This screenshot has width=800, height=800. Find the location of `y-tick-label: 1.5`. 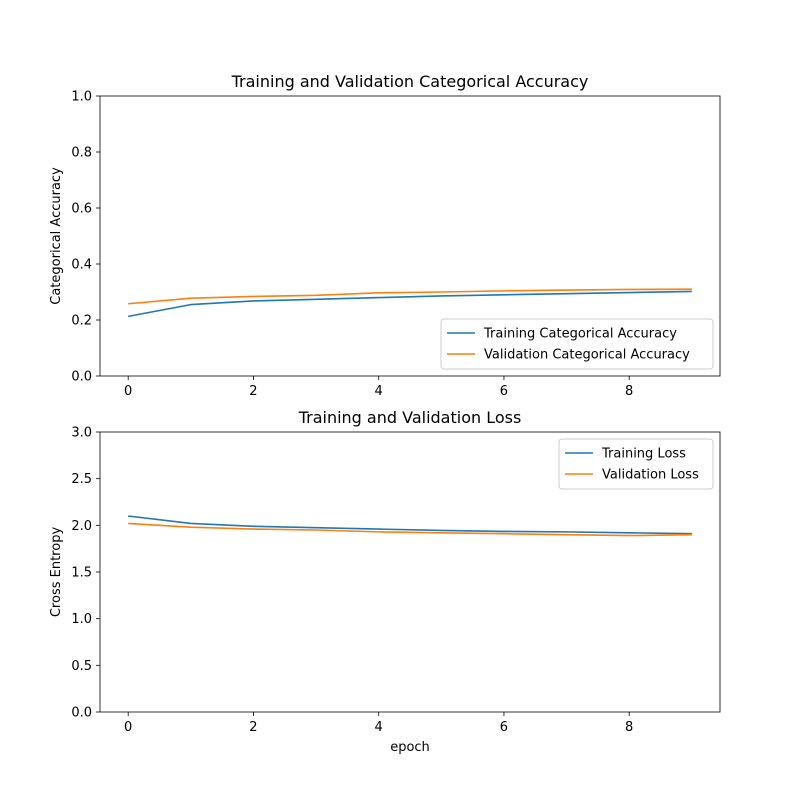

y-tick-label: 1.5 is located at coordinates (81, 573).